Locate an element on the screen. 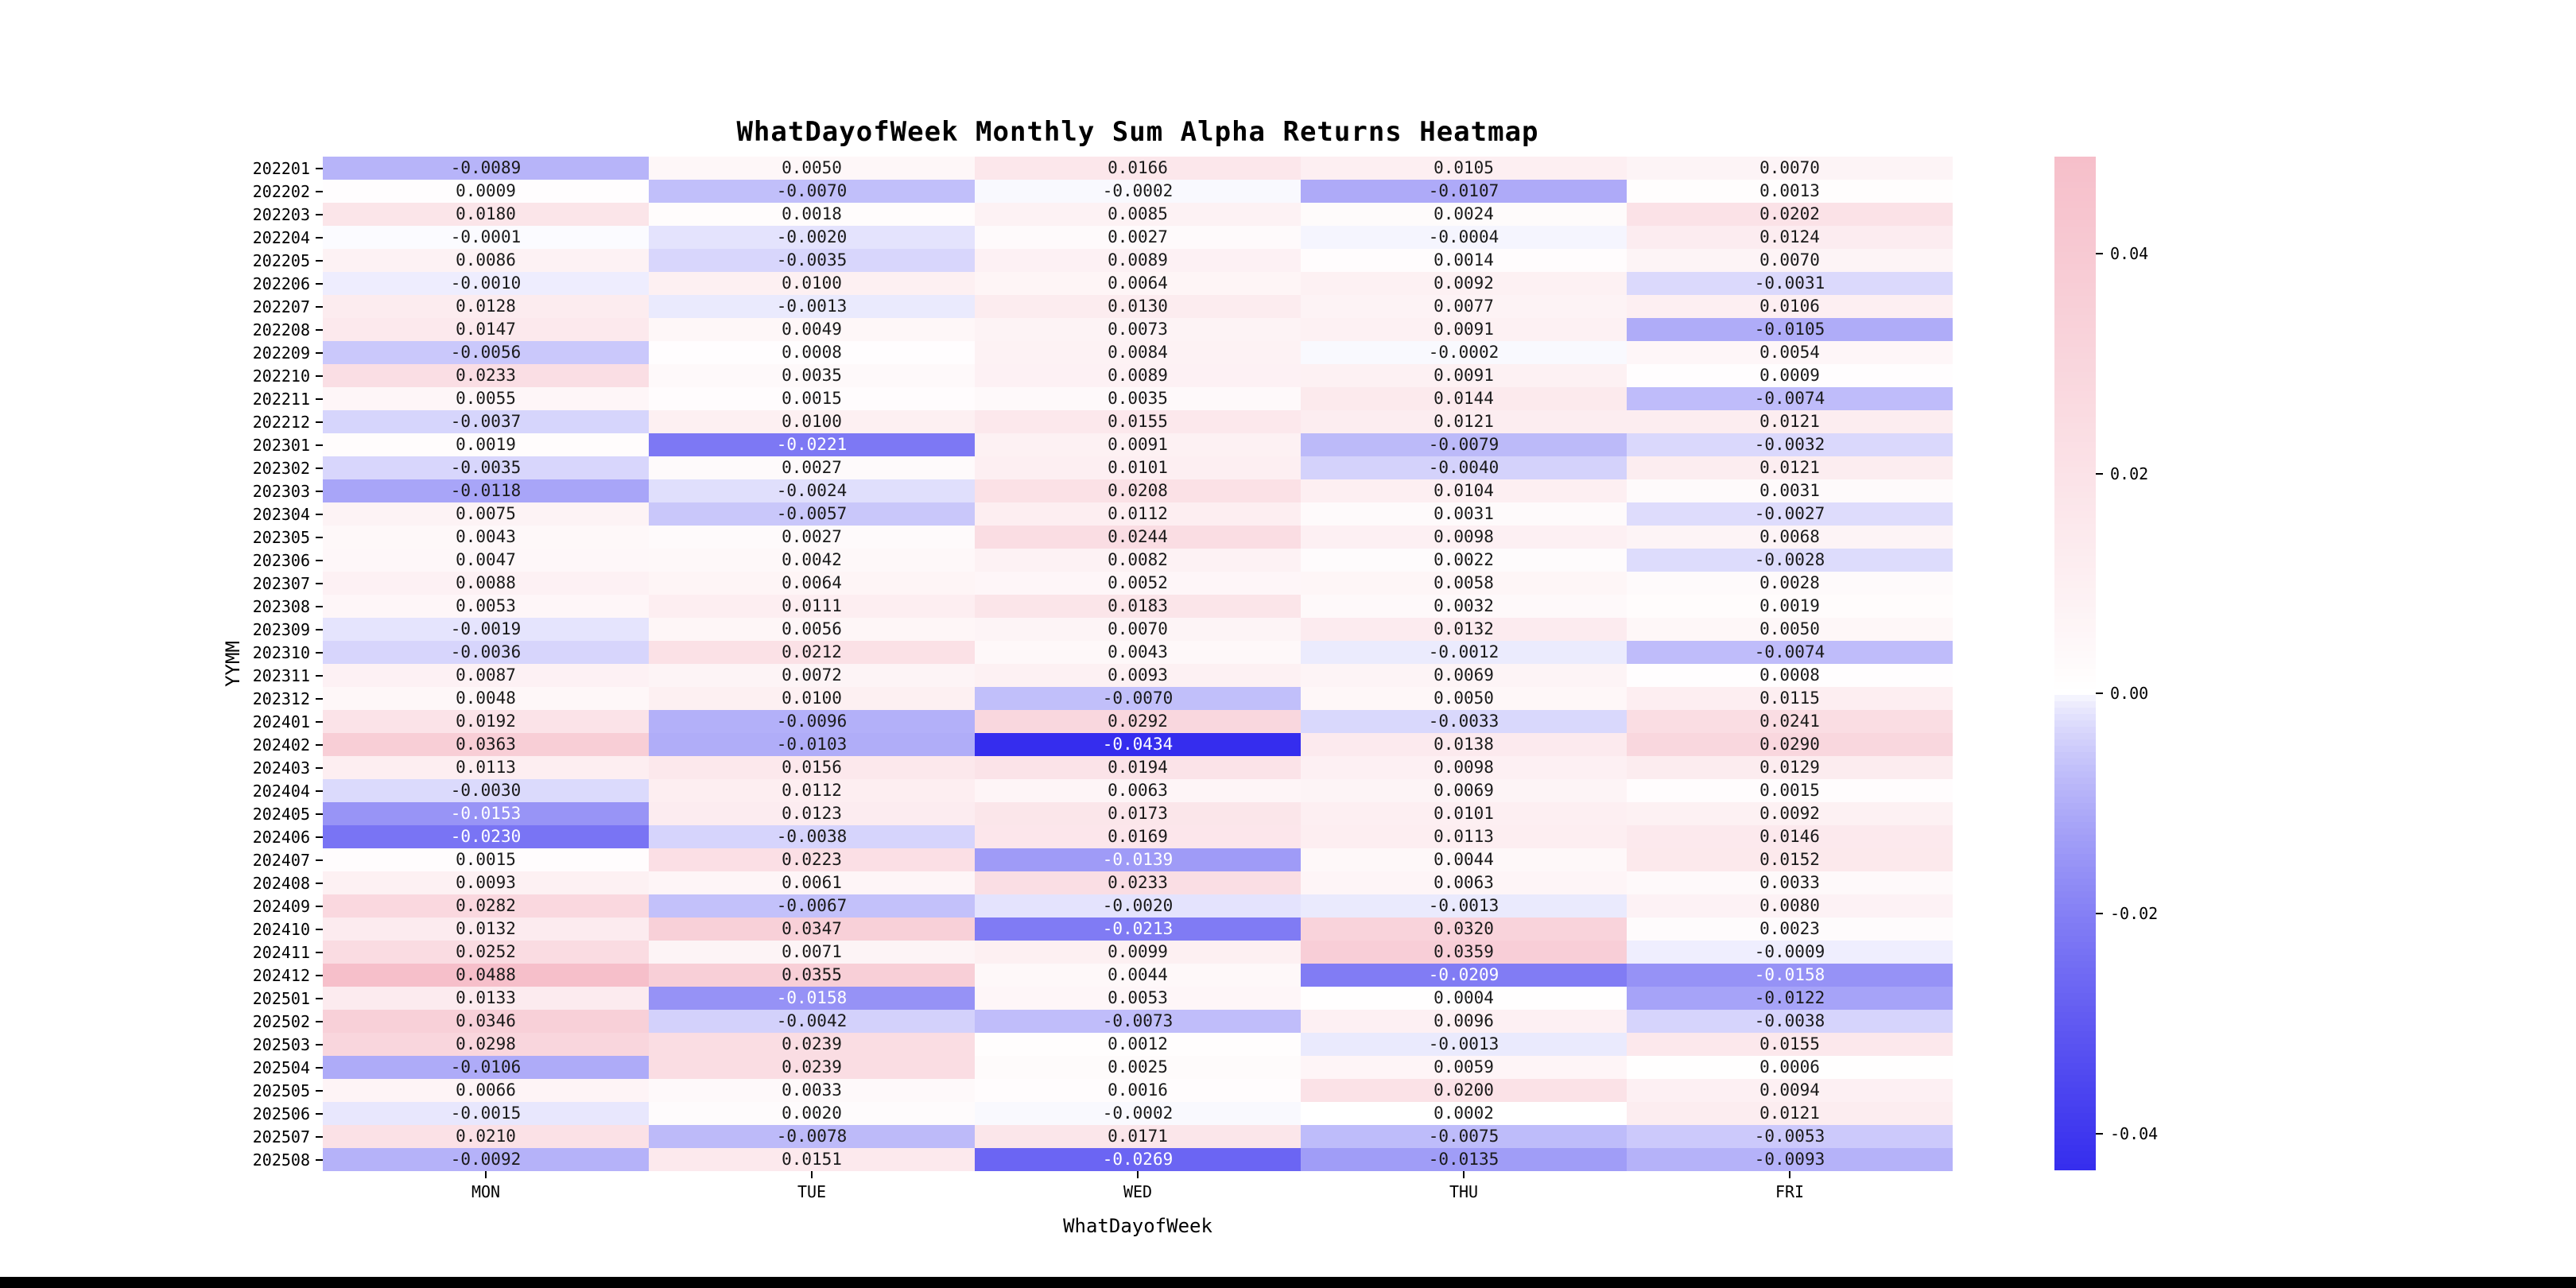  heatmap-cell: 0.0055 is located at coordinates (486, 398).